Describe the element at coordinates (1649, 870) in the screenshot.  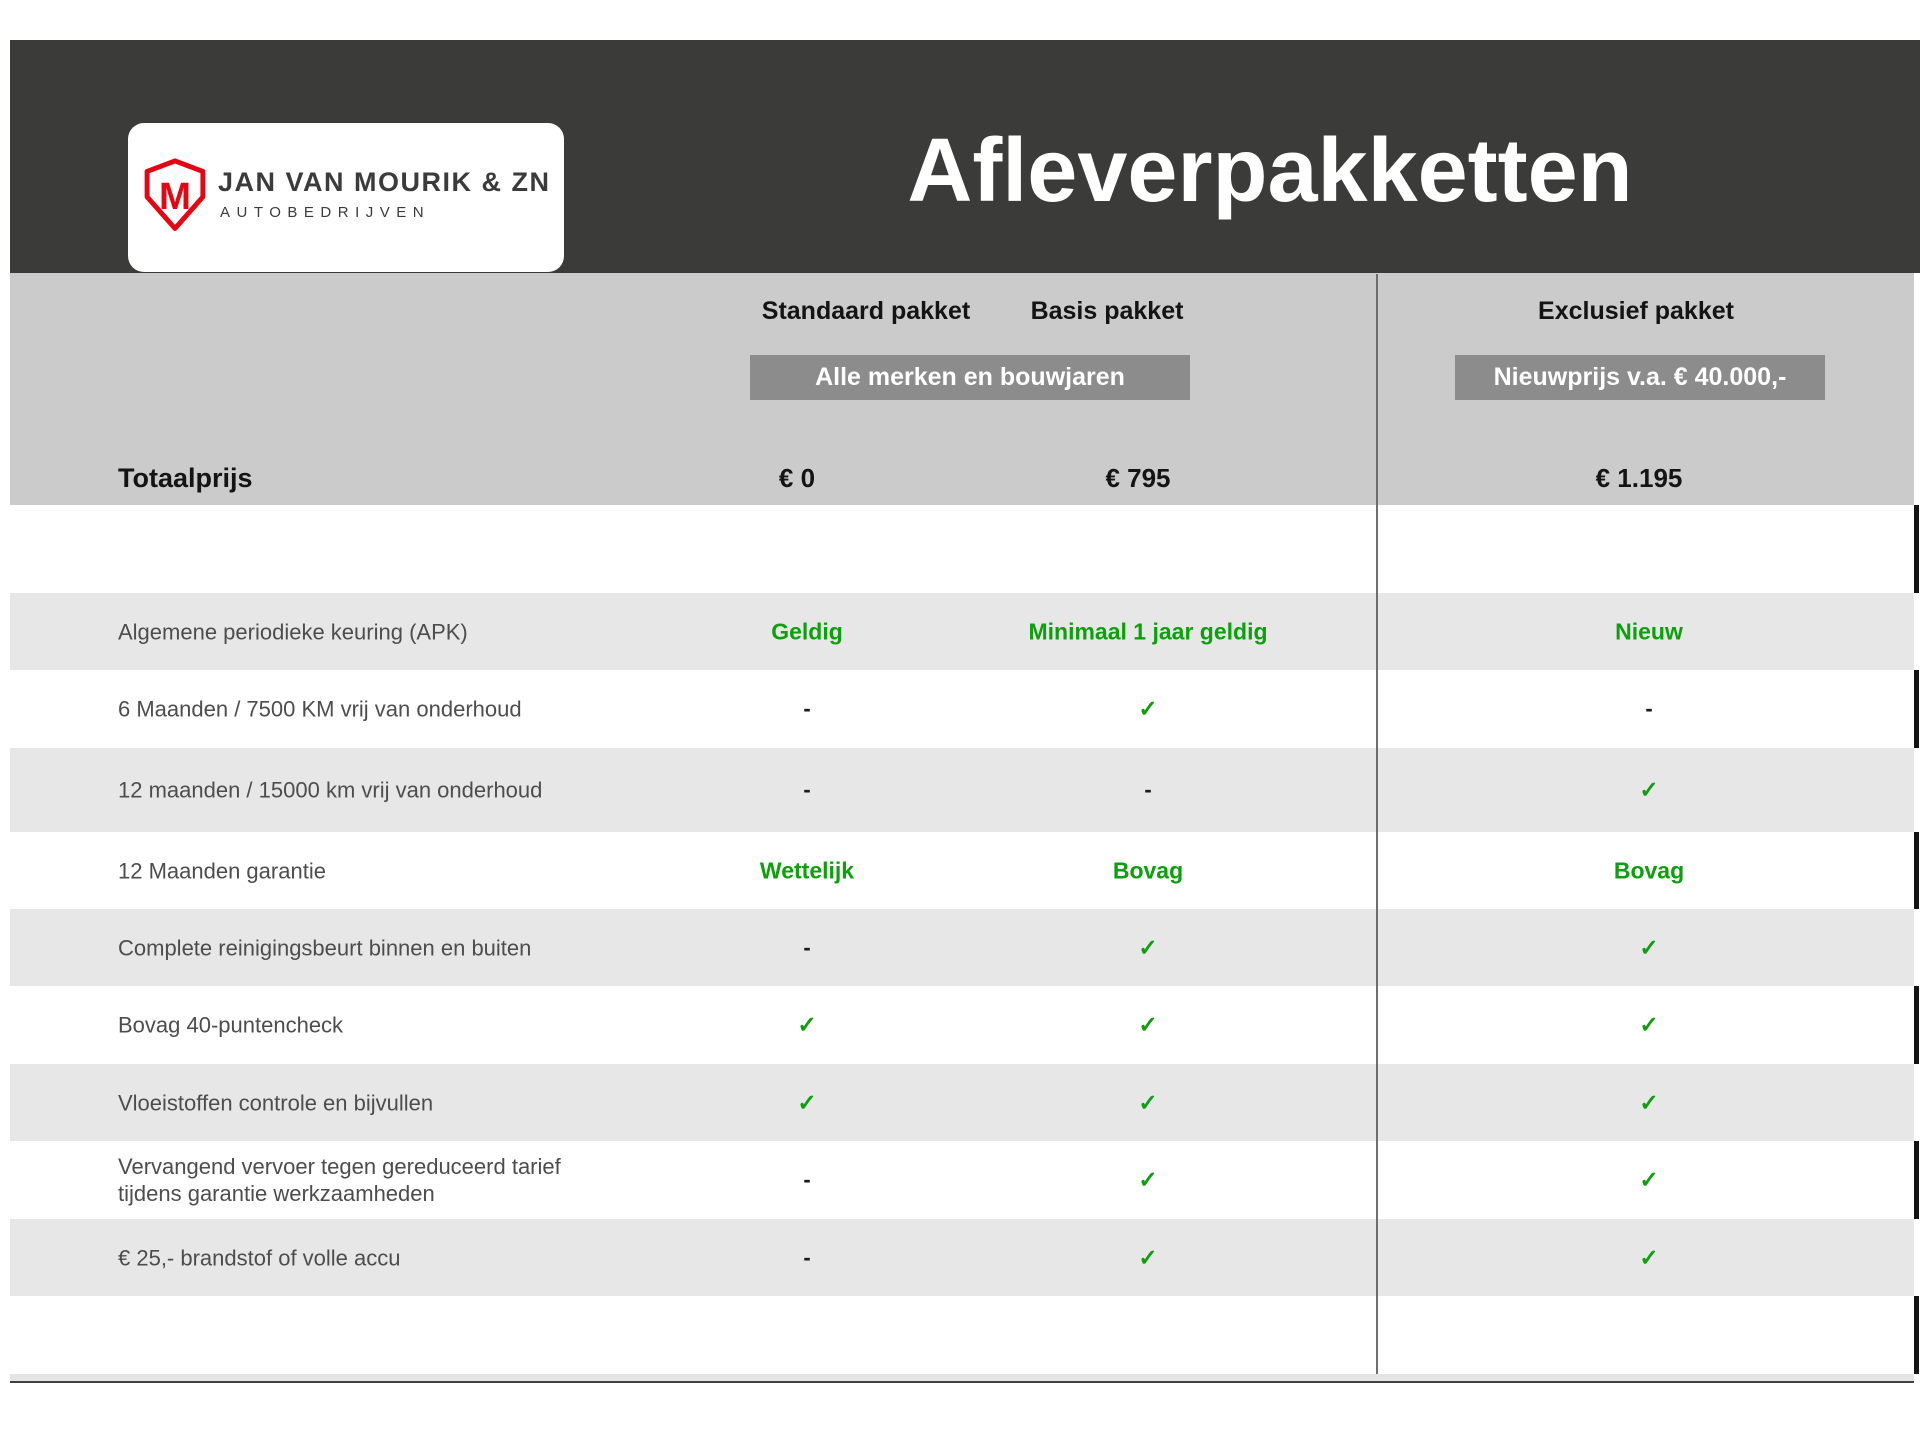
I see `row-value-exclusief: Bovag` at that location.